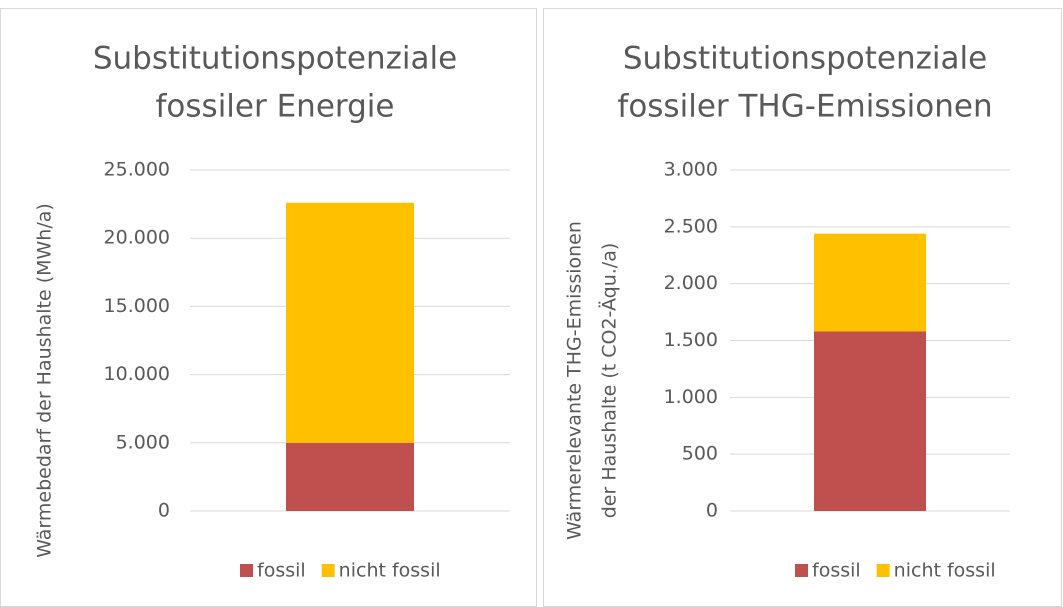  Describe the element at coordinates (137, 238) in the screenshot. I see `y-tick-label: 20.000` at that location.